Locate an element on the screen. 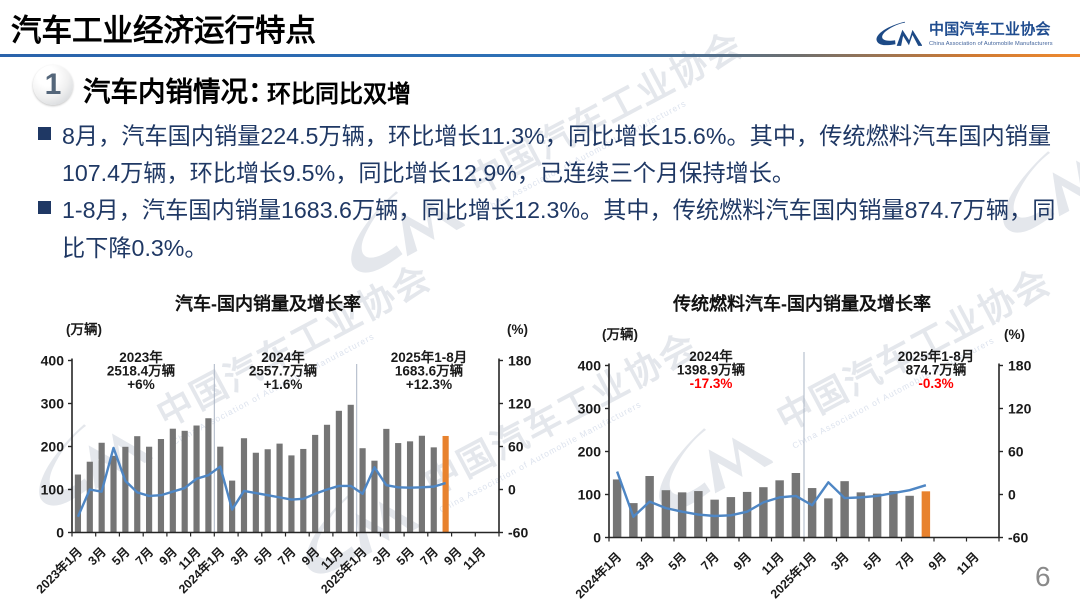 The height and width of the screenshot is (607, 1080). svg-text: 874.7万辆 is located at coordinates (936, 370).